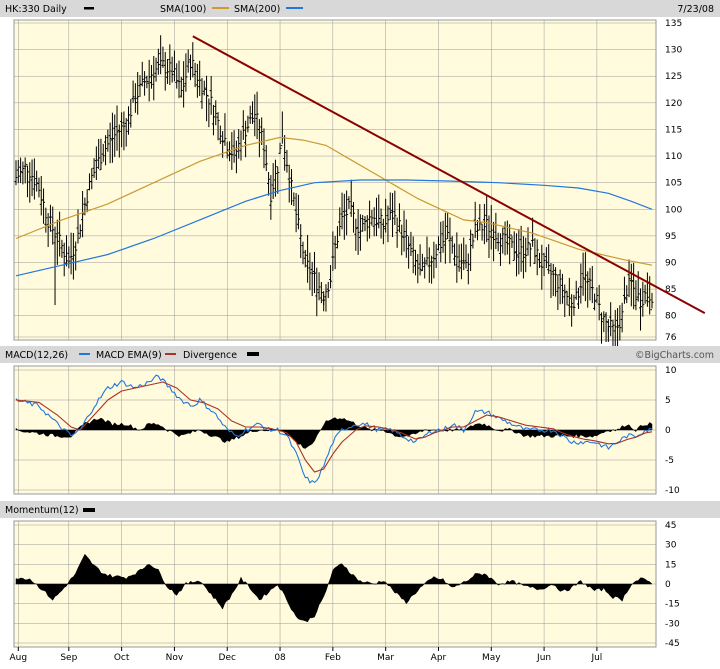  What do you see at coordinates (671, 546) in the screenshot?
I see `momentum-tick-label: 30` at bounding box center [671, 546].